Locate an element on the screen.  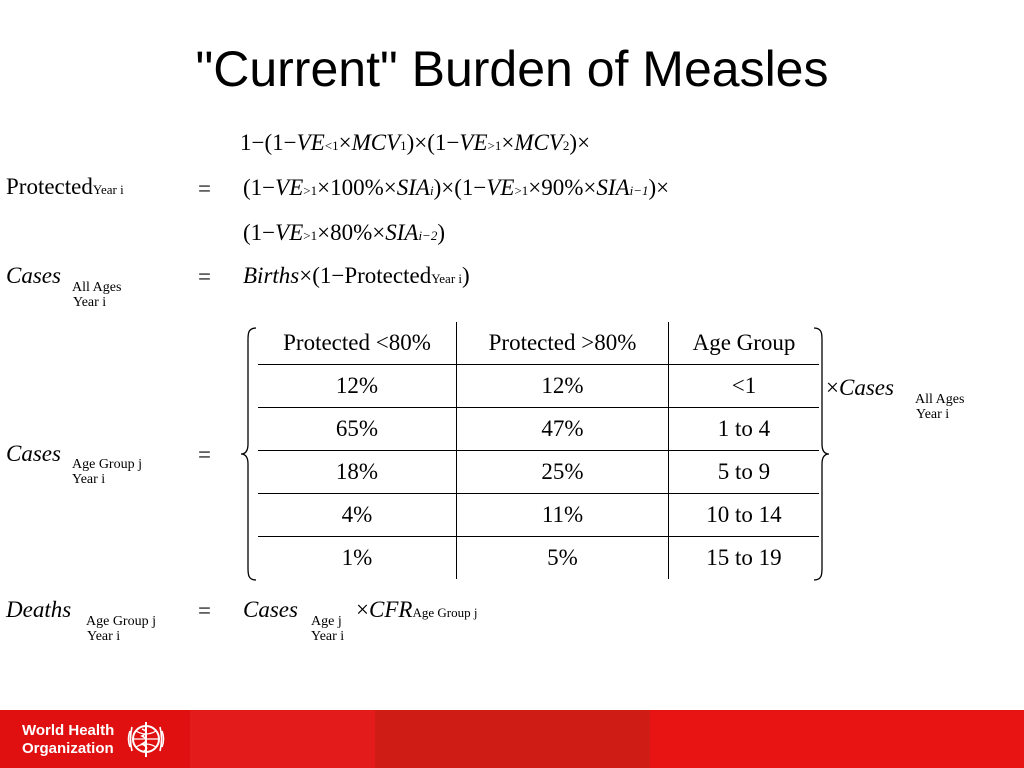
cell-protected-over-80: 12% is located at coordinates (562, 386).